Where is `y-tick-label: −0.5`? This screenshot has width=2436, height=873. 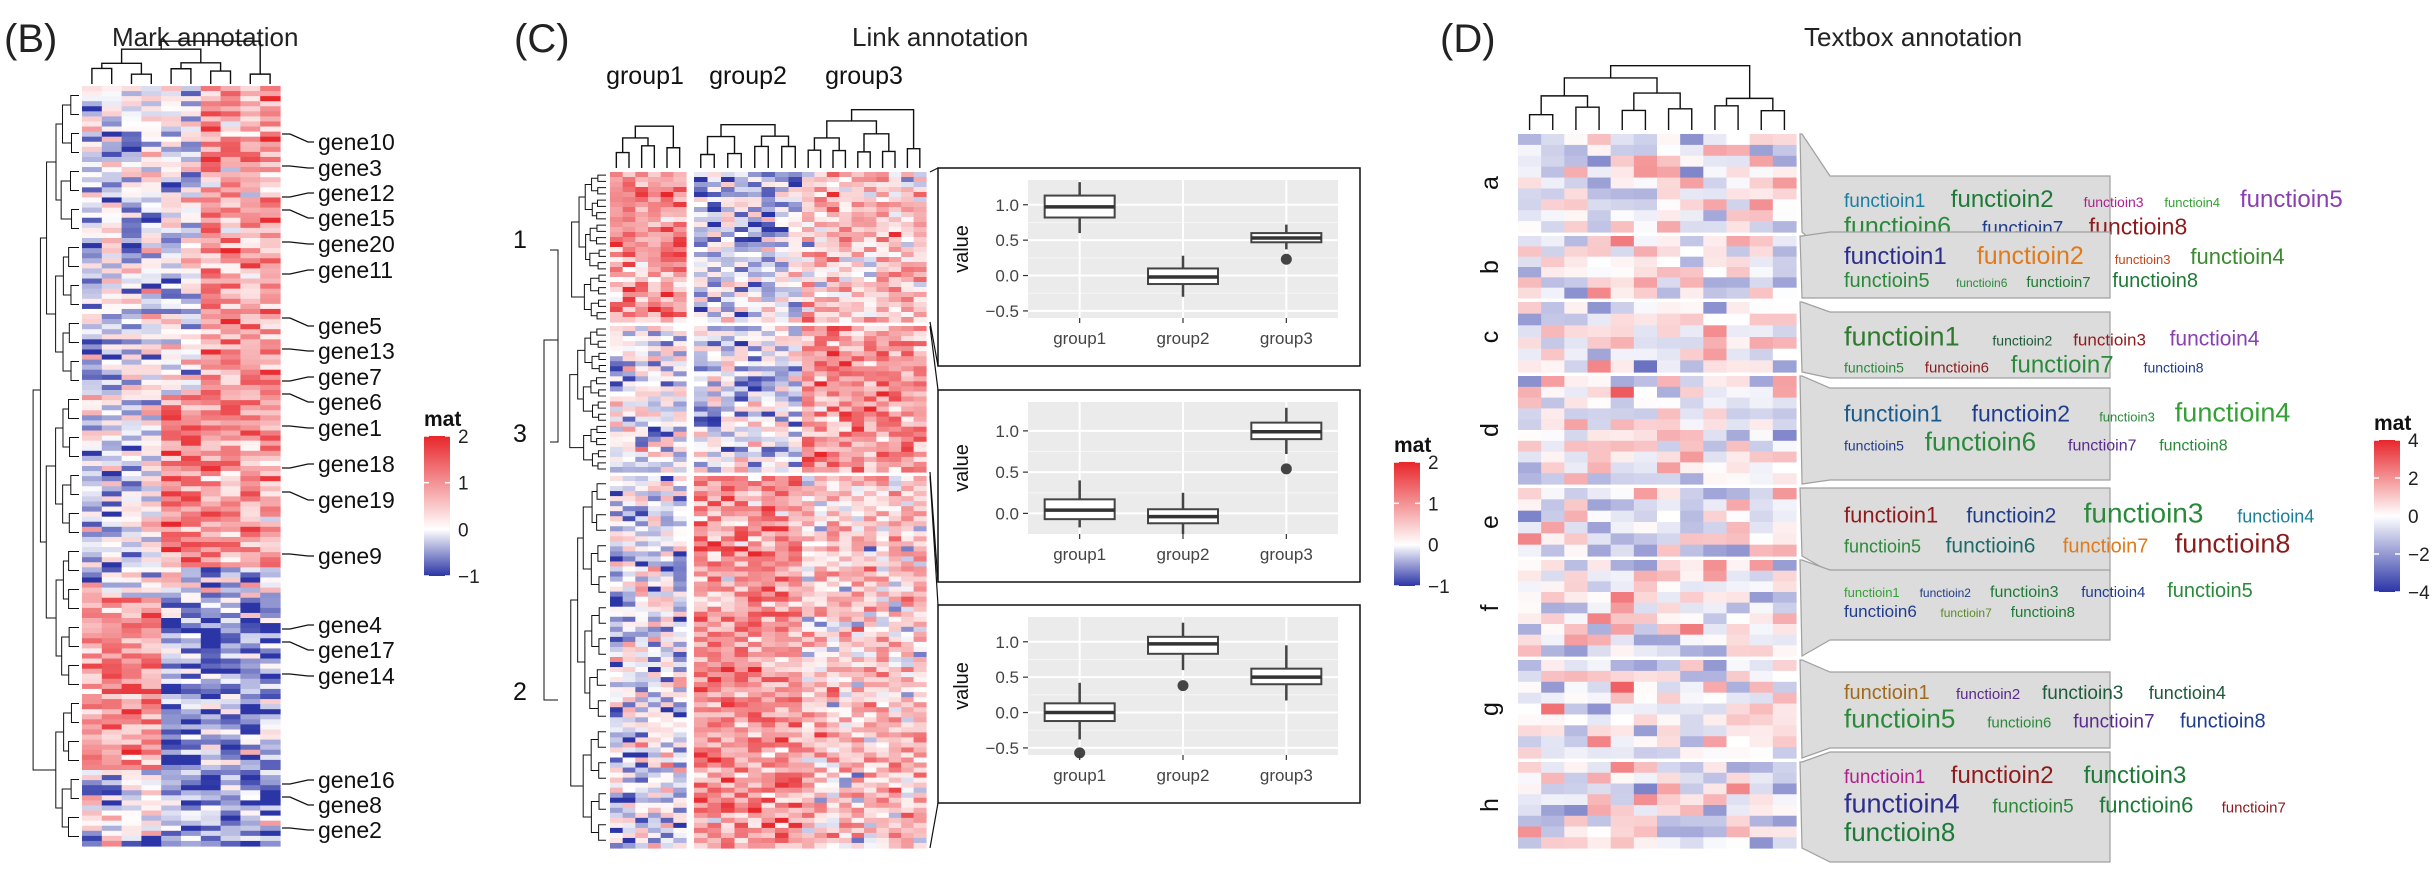
y-tick-label: −0.5 is located at coordinates (1002, 311).